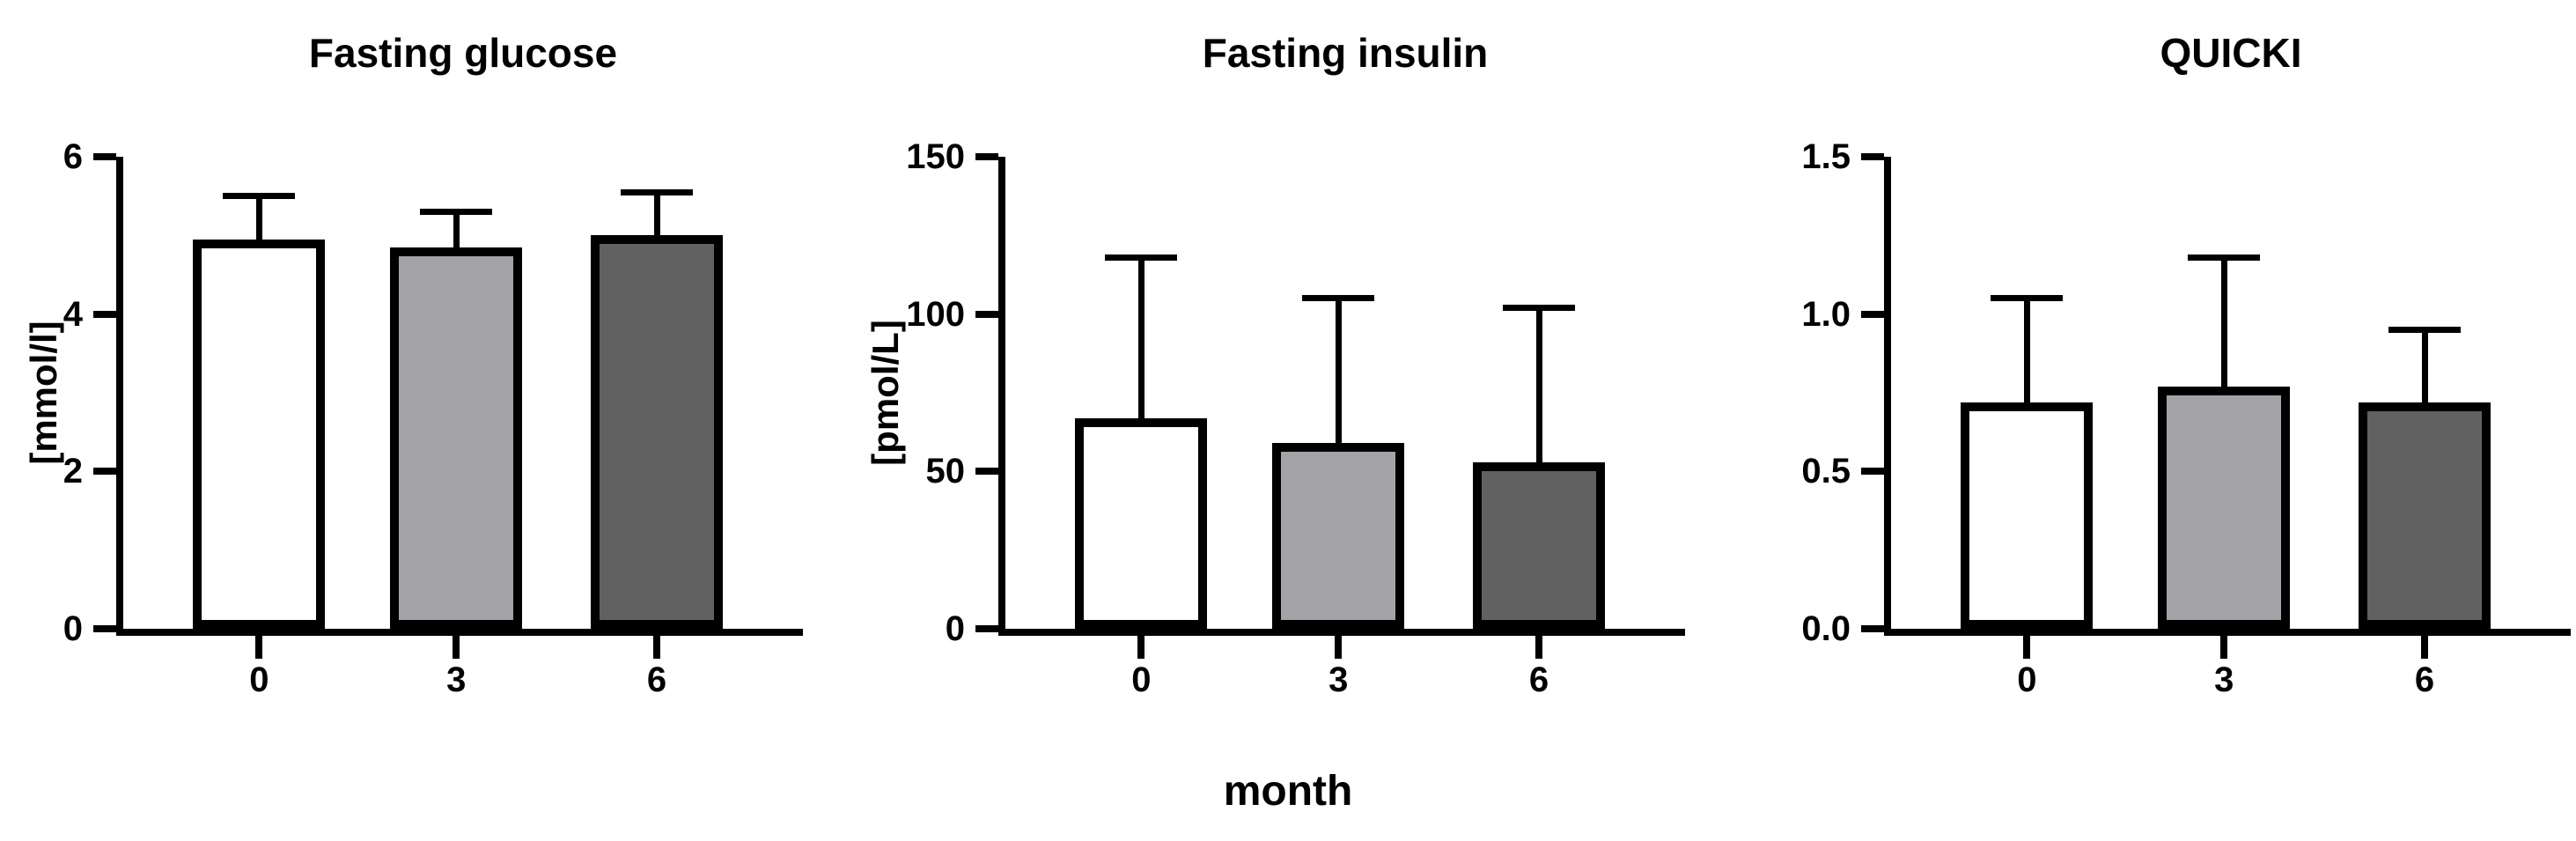 This screenshot has width=2576, height=841. What do you see at coordinates (935, 314) in the screenshot?
I see `y-tick-label: 100` at bounding box center [935, 314].